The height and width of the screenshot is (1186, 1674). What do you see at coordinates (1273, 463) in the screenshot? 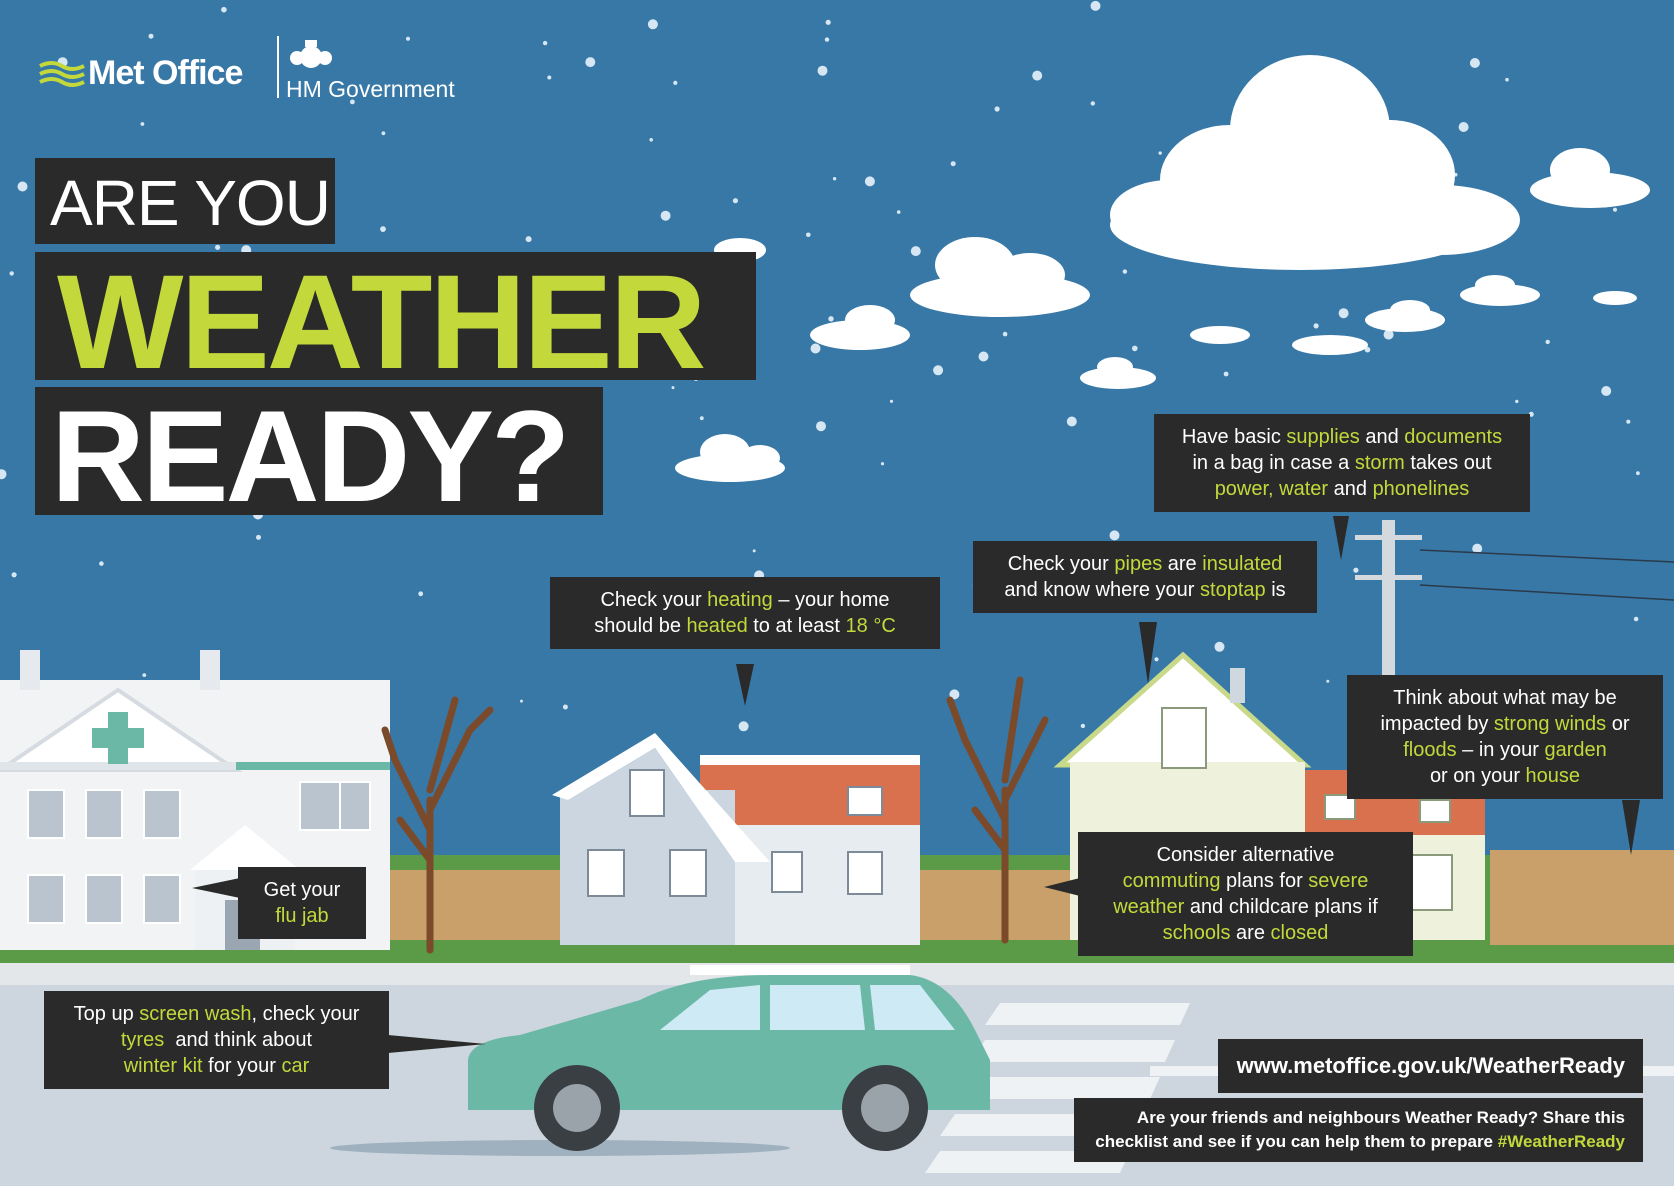
I see `tip-text: in a bag in case a` at bounding box center [1273, 463].